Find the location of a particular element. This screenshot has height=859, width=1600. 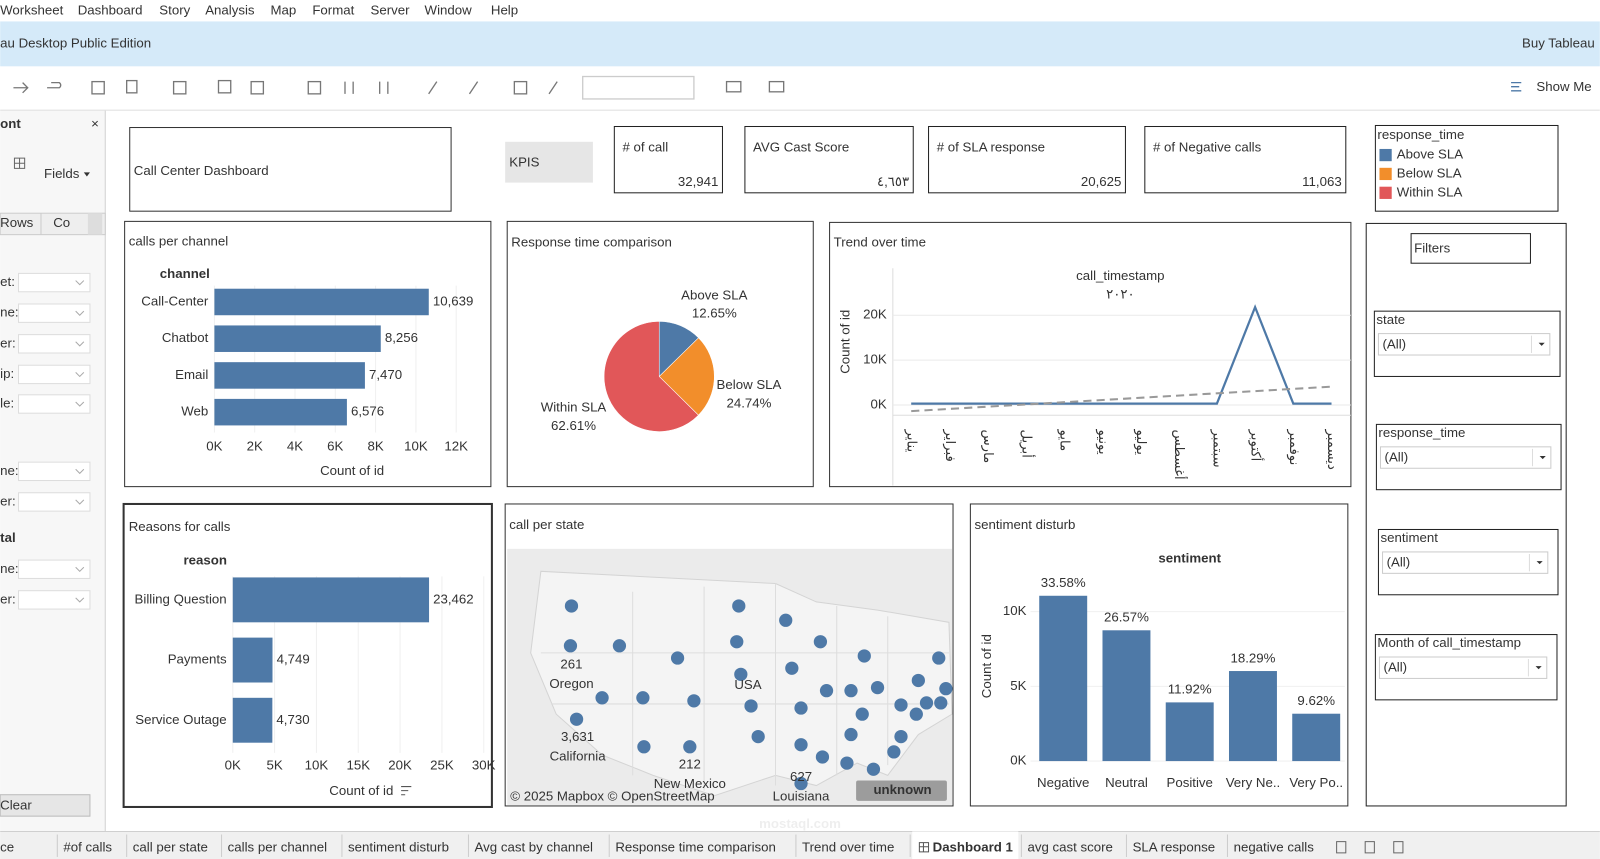

menu-item: Help is located at coordinates (504, 10).